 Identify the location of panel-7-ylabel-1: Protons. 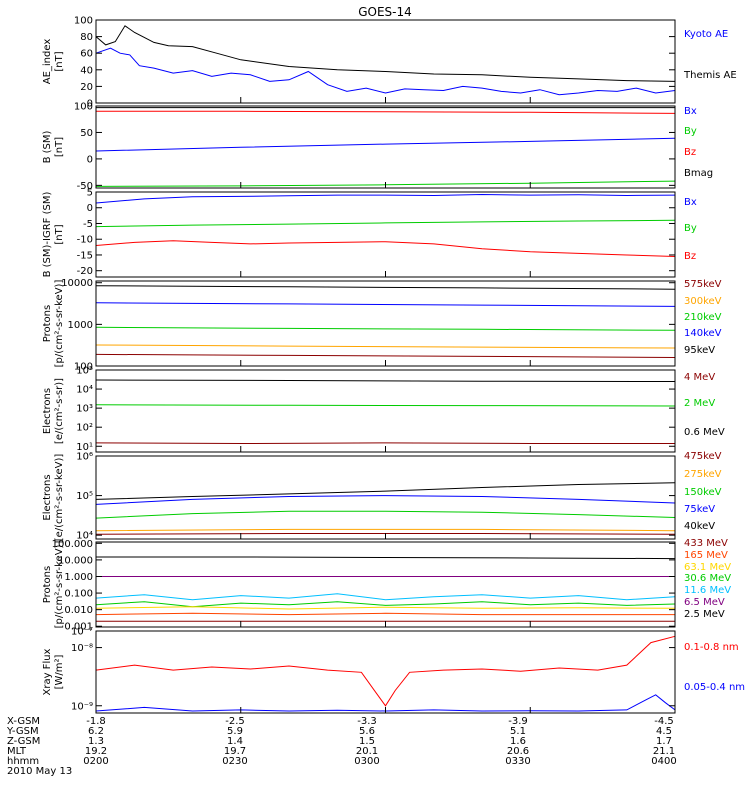
(47, 584).